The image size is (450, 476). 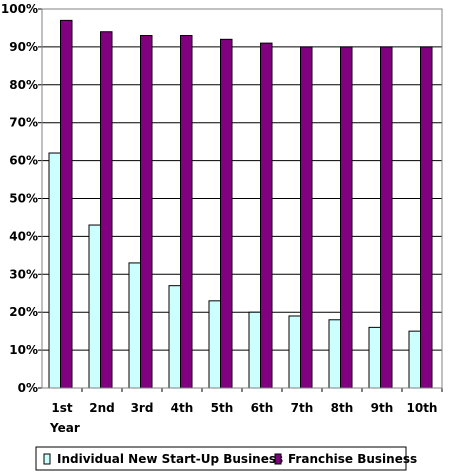 I want to click on x-tick-label: 2nd, so click(x=101, y=408).